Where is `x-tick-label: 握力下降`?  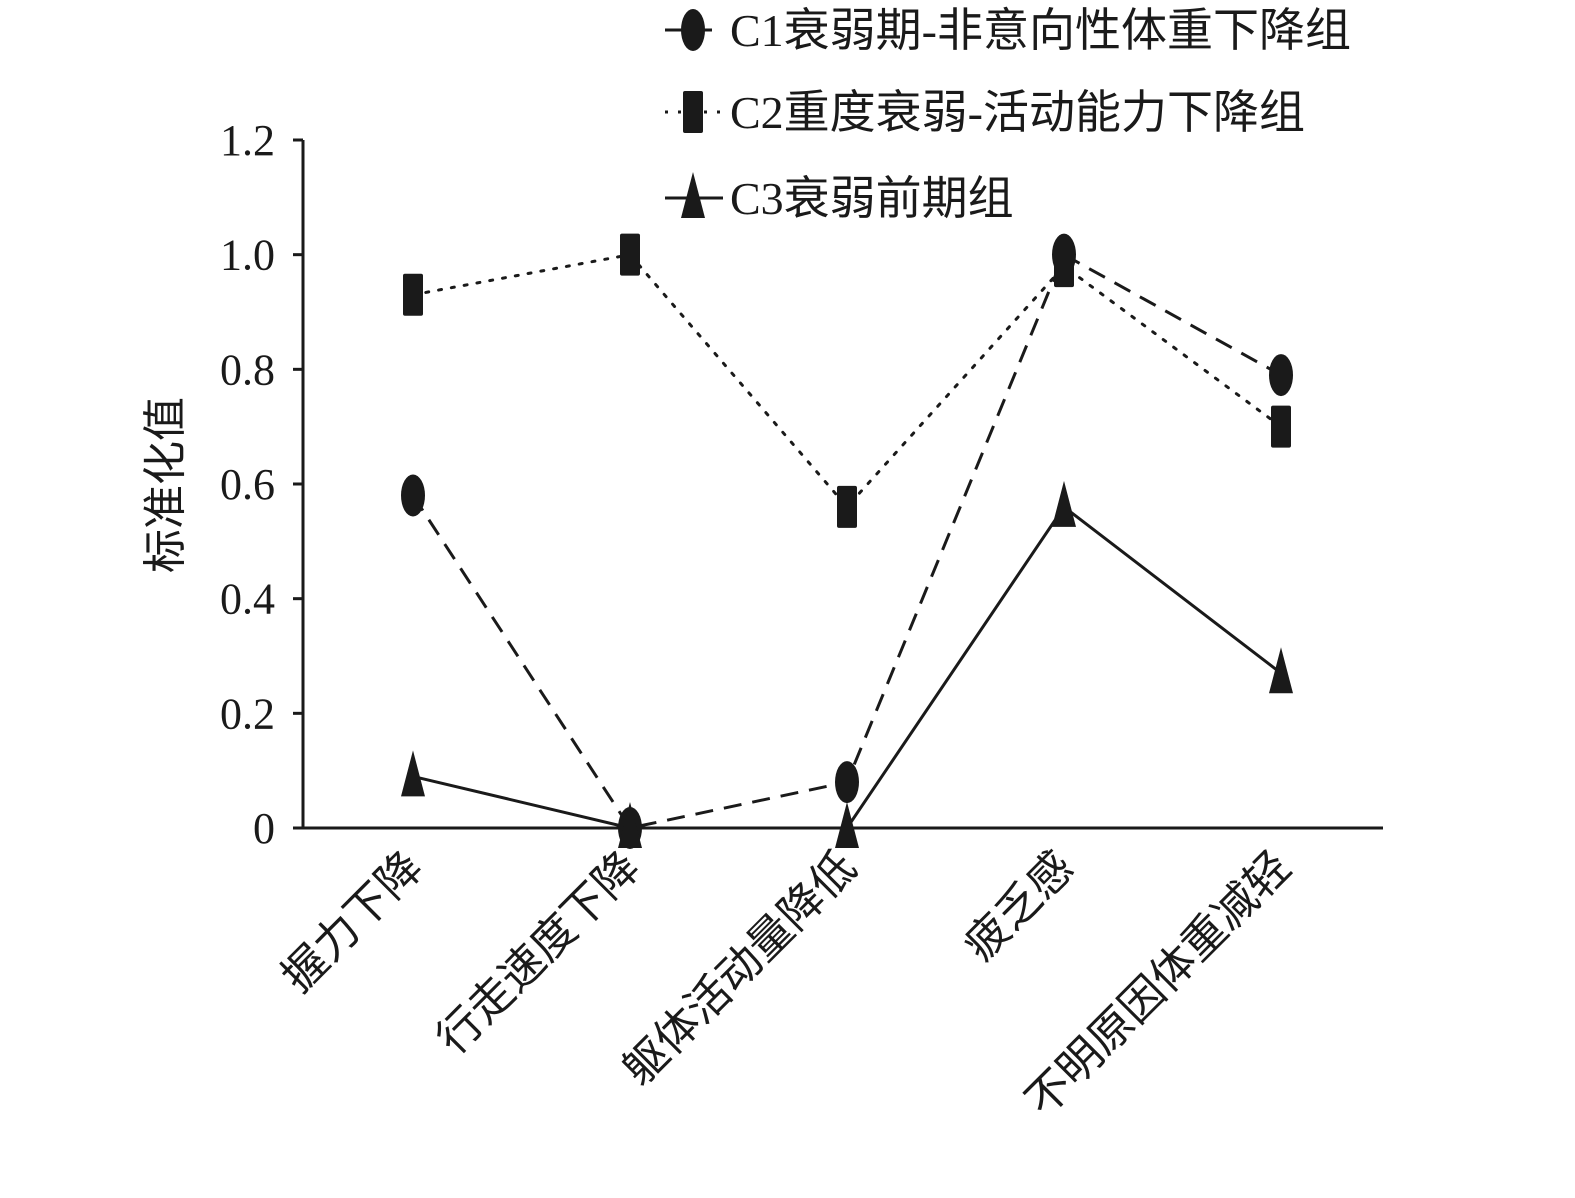 x-tick-label: 握力下降 is located at coordinates (352, 921).